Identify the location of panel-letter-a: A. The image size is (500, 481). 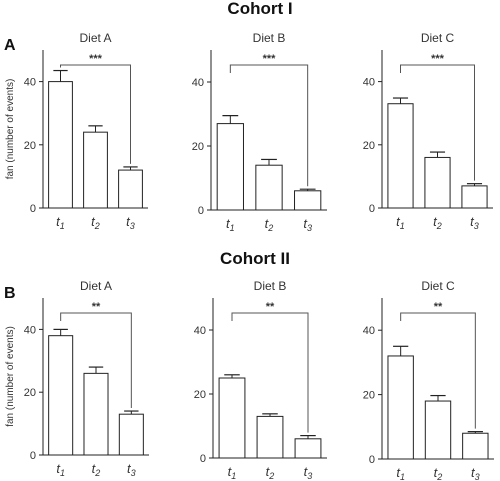
(10, 45).